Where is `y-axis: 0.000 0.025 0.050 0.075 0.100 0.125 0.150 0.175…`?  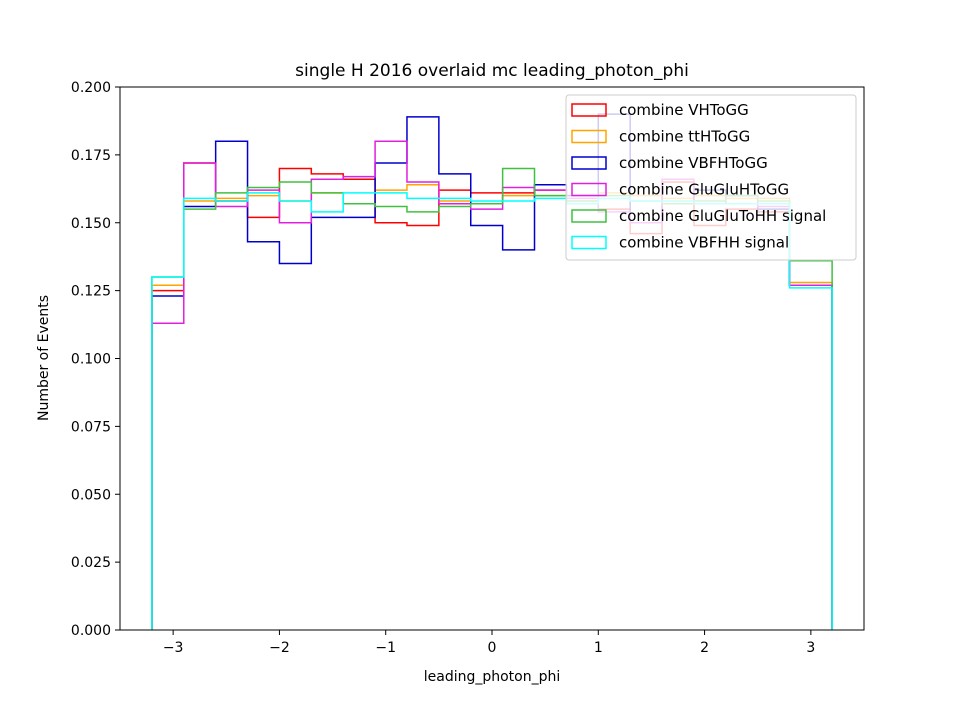
y-axis: 0.000 0.025 0.050 0.075 0.100 0.125 0.150 0.175… is located at coordinates (95, 359).